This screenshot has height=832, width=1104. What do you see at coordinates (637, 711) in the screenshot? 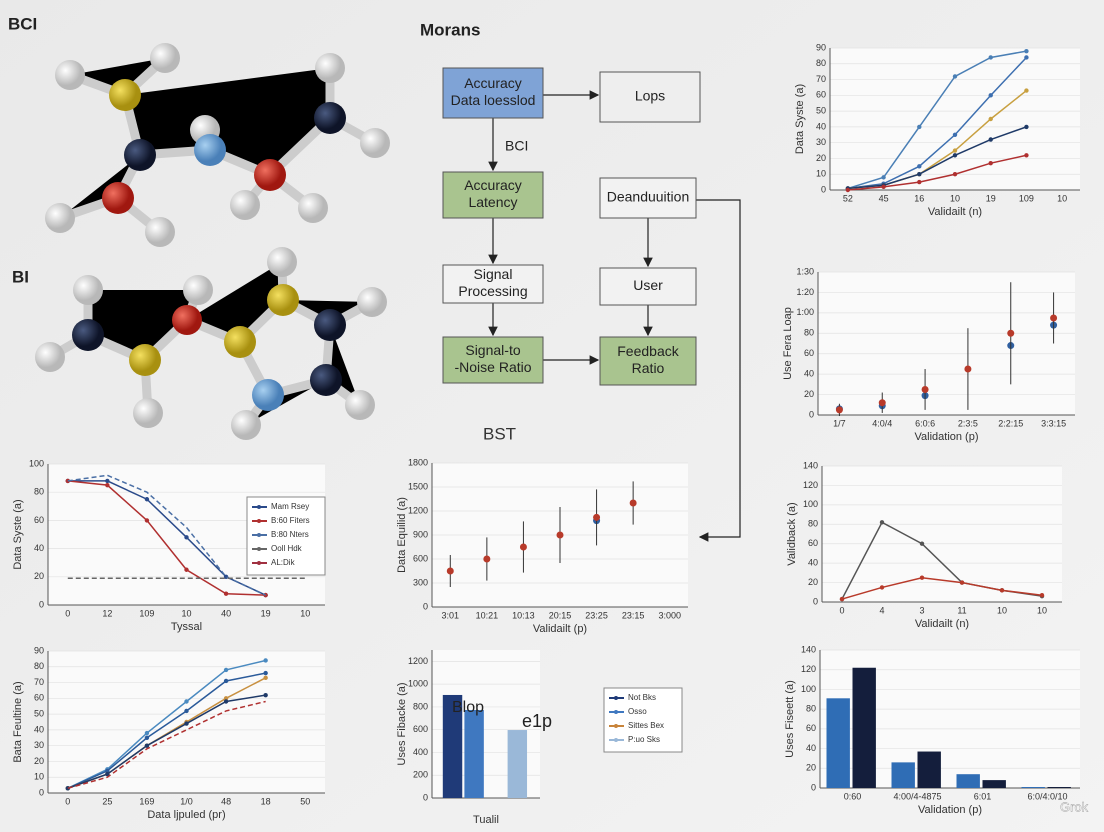
I see `legend-label: Osso` at bounding box center [637, 711].